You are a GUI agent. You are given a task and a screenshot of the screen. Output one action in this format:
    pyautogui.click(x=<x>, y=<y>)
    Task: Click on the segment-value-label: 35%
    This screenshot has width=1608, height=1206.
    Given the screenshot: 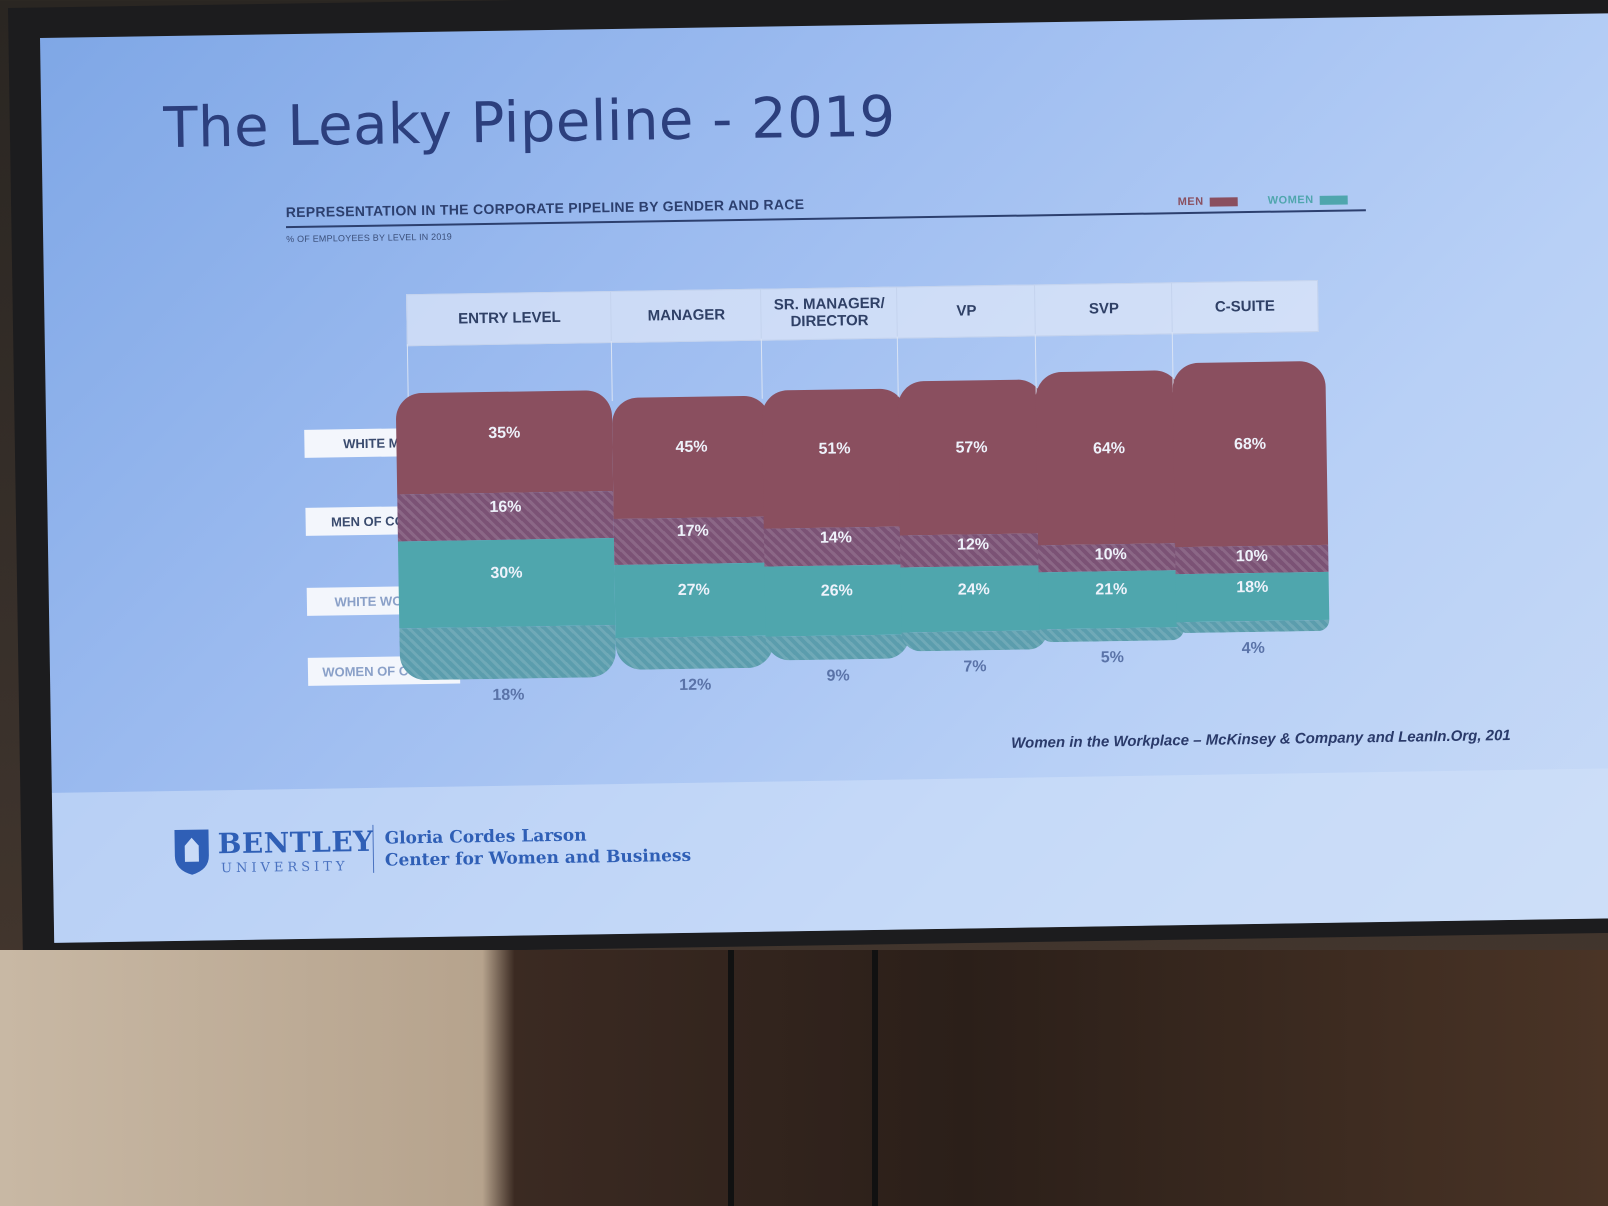 What is the action you would take?
    pyautogui.click(x=504, y=433)
    